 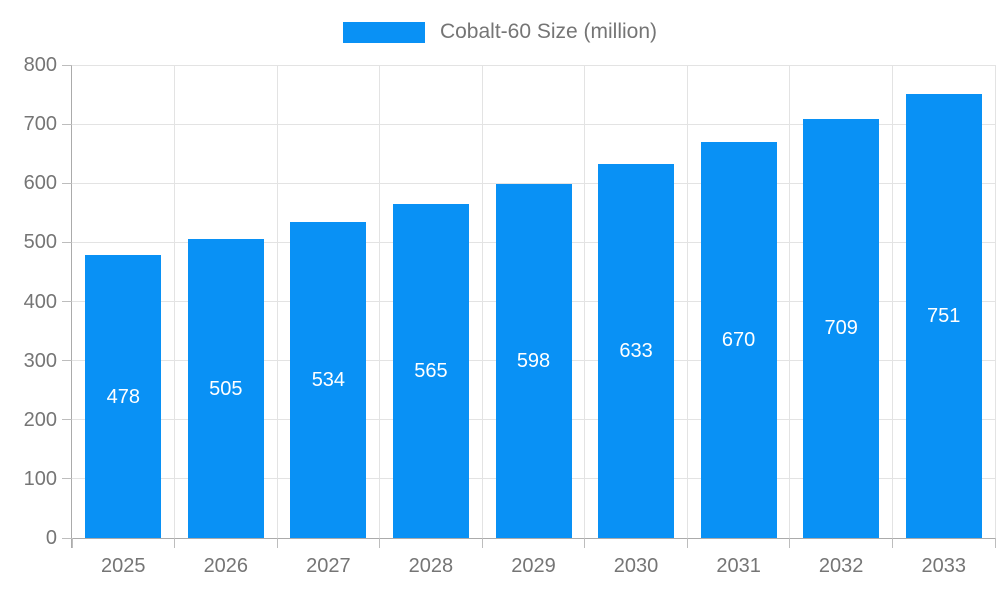 What do you see at coordinates (841, 566) in the screenshot?
I see `x-axis-label: 2032` at bounding box center [841, 566].